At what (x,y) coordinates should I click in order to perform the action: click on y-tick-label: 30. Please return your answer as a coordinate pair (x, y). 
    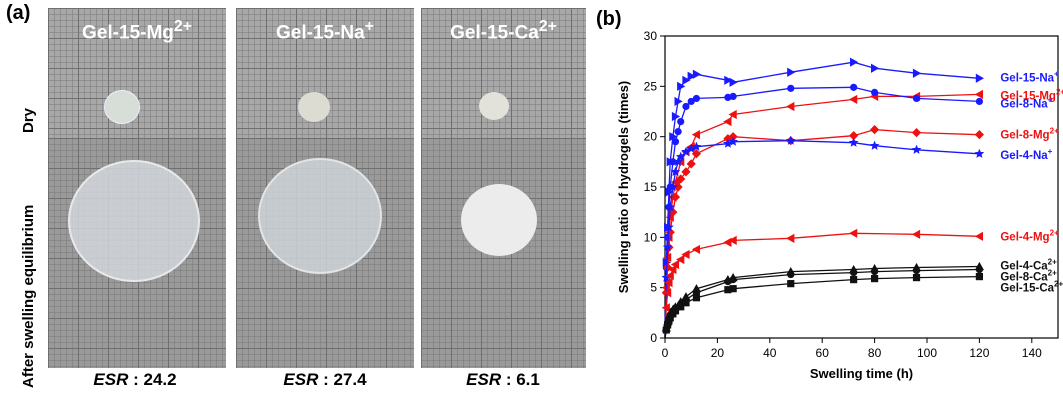
    Looking at the image, I should click on (651, 36).